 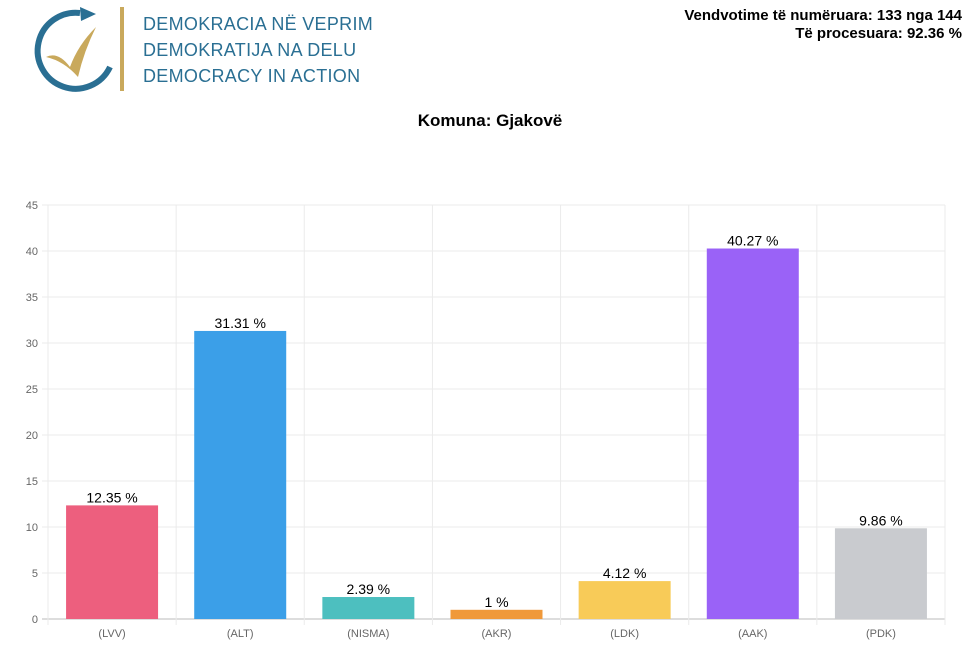 What do you see at coordinates (752, 241) in the screenshot?
I see `data-label: 40.27 %` at bounding box center [752, 241].